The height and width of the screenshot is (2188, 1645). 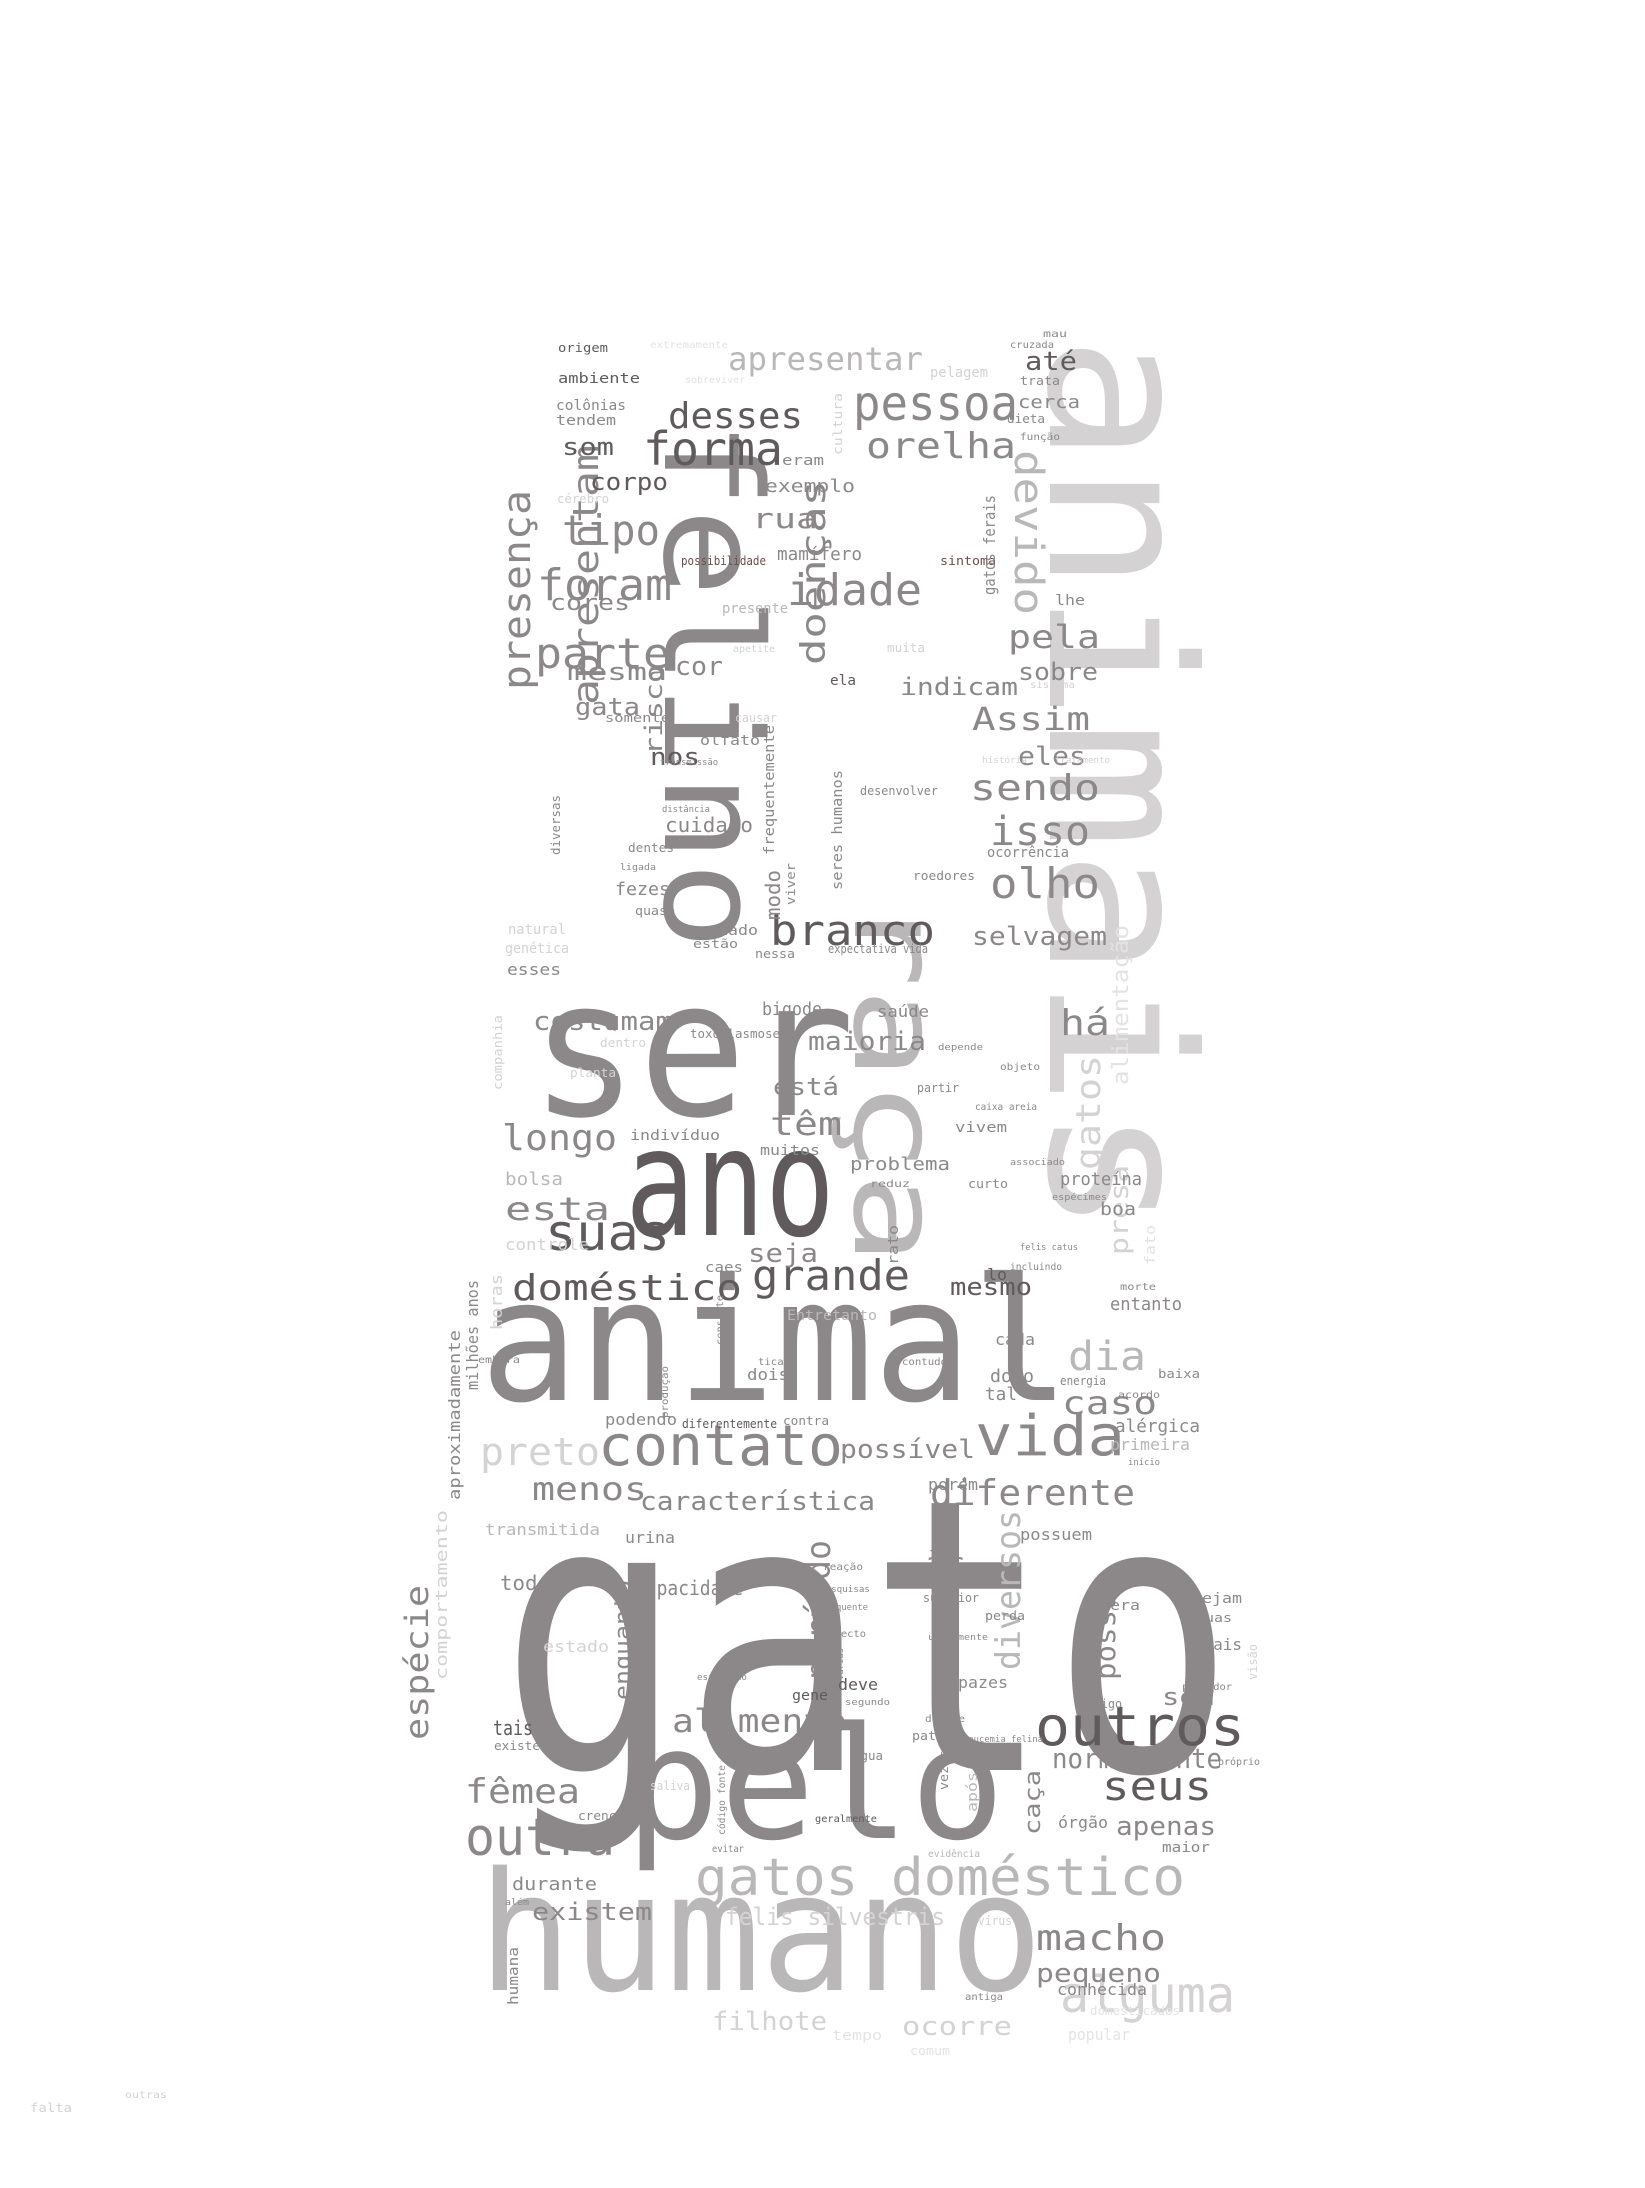 What do you see at coordinates (806, 1421) in the screenshot?
I see `word-contra: contra` at bounding box center [806, 1421].